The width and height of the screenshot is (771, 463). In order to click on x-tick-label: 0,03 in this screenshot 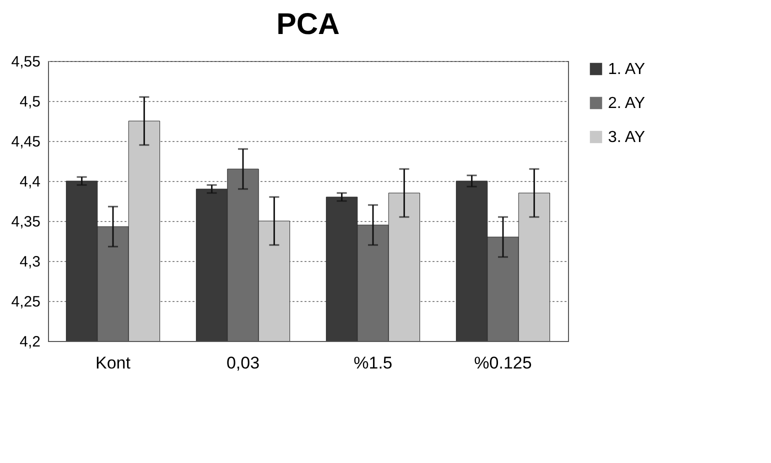, I will do `click(243, 363)`.